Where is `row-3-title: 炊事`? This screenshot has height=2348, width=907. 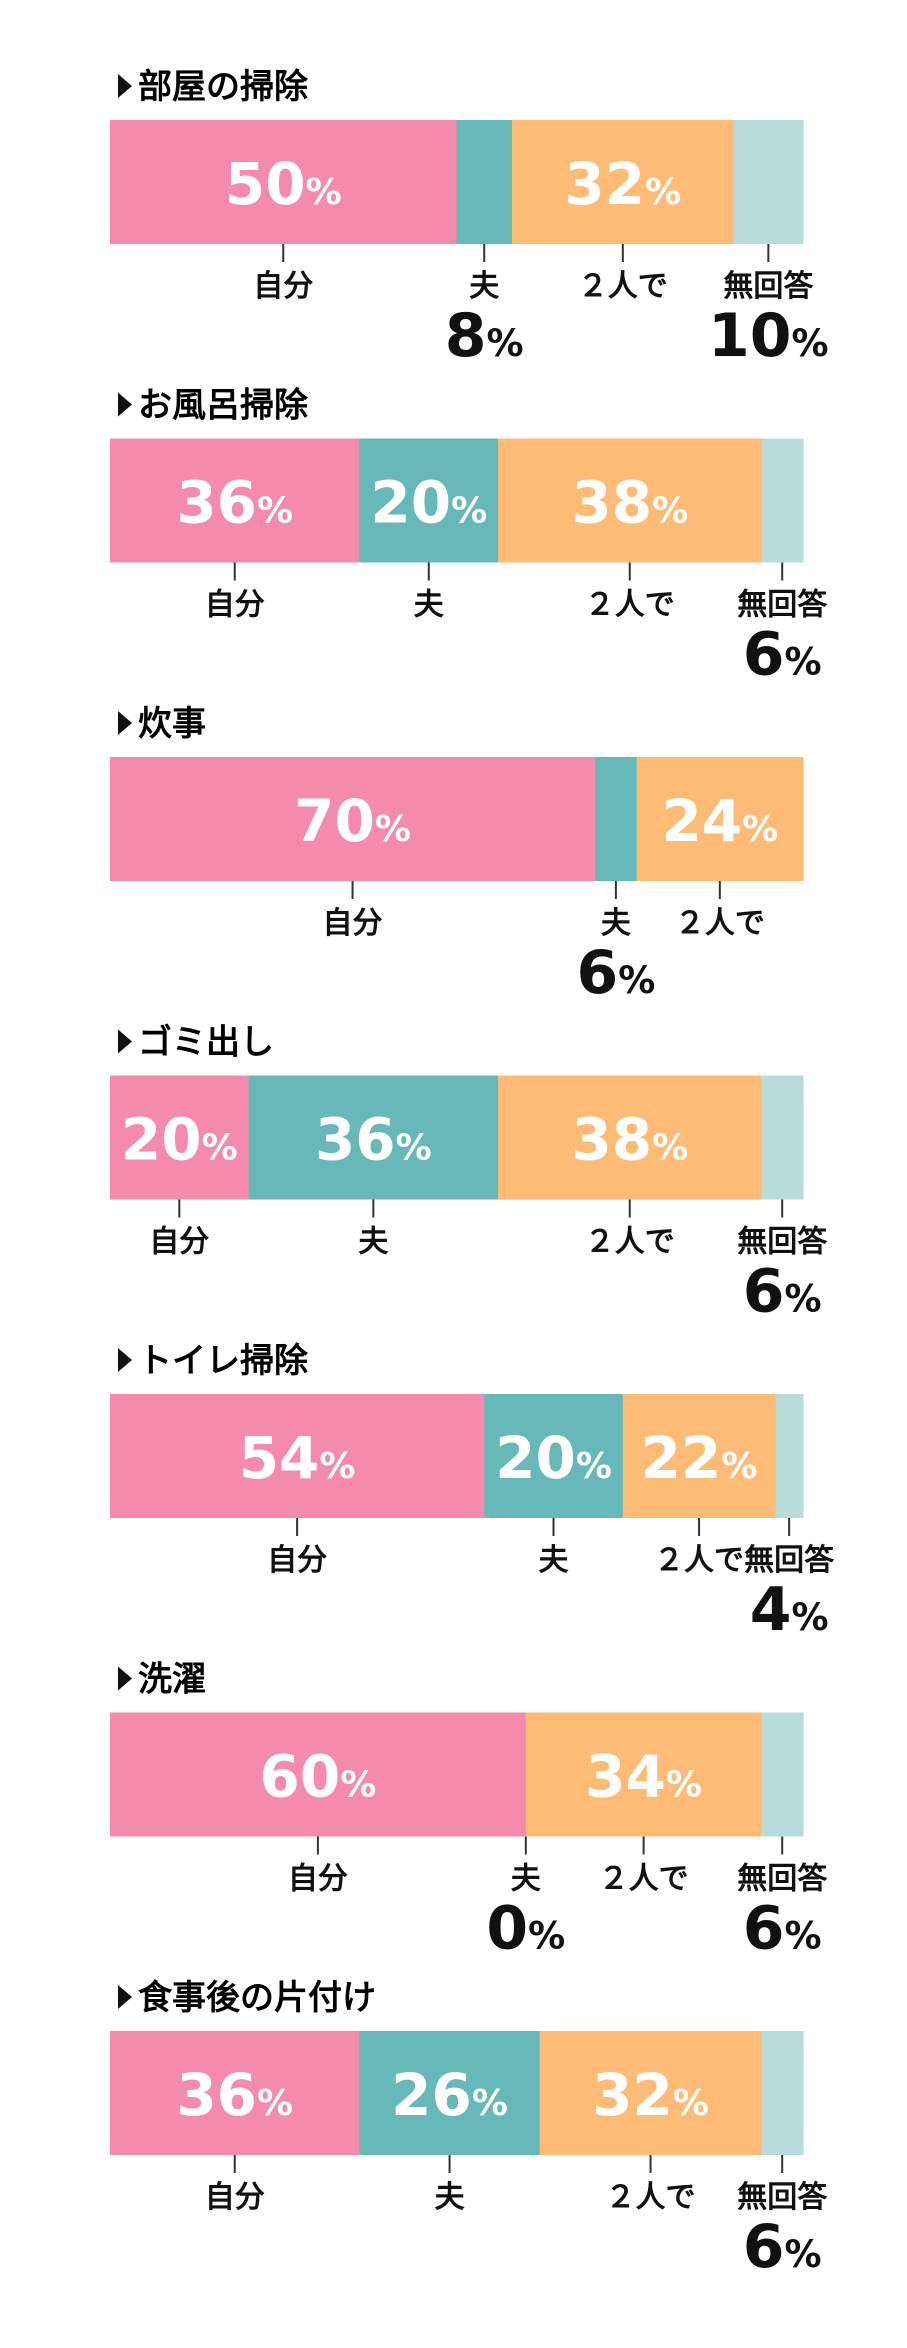
row-3-title: 炊事 is located at coordinates (172, 724).